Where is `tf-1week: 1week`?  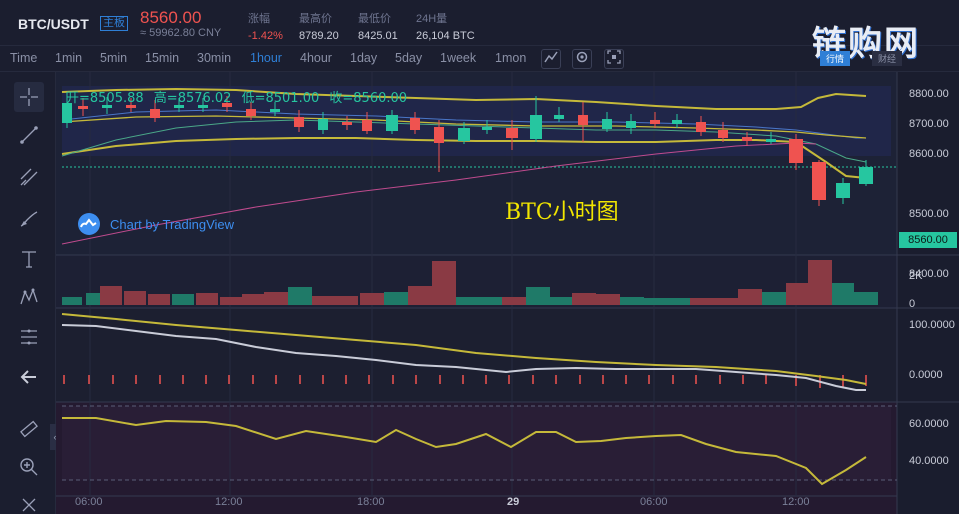 tf-1week: 1week is located at coordinates (458, 58).